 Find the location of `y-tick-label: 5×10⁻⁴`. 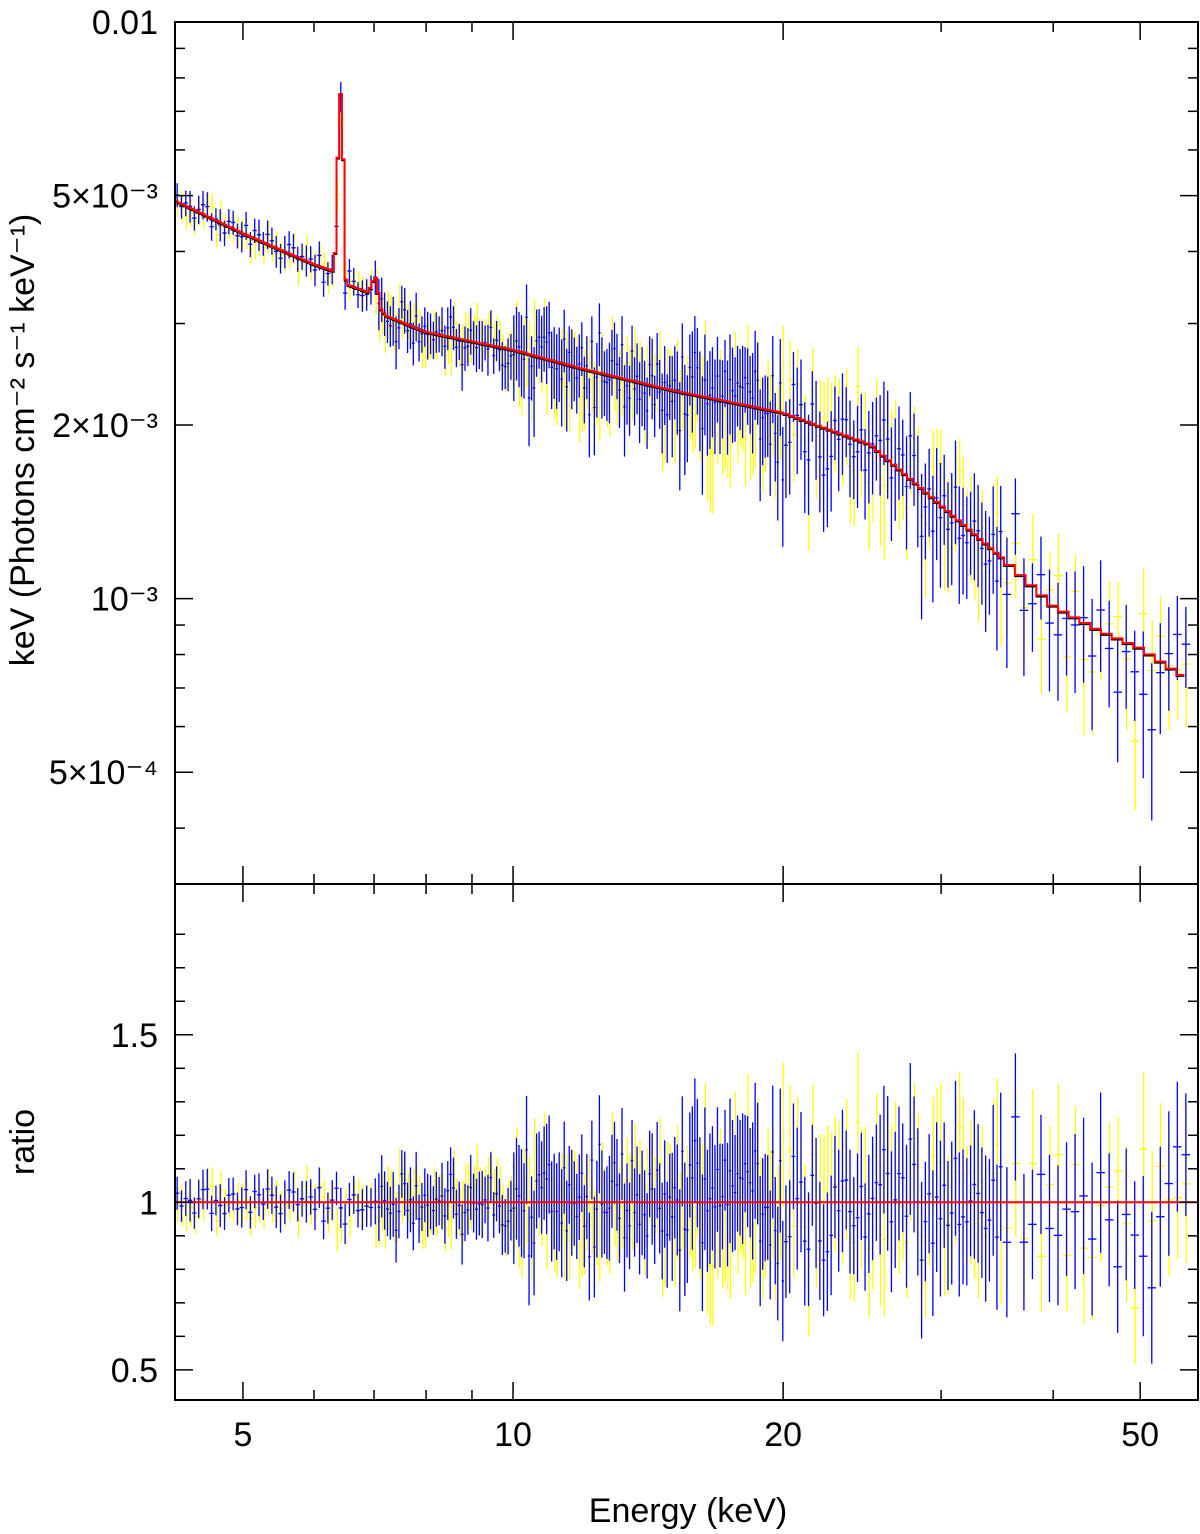

y-tick-label: 5×10⁻⁴ is located at coordinates (103, 773).